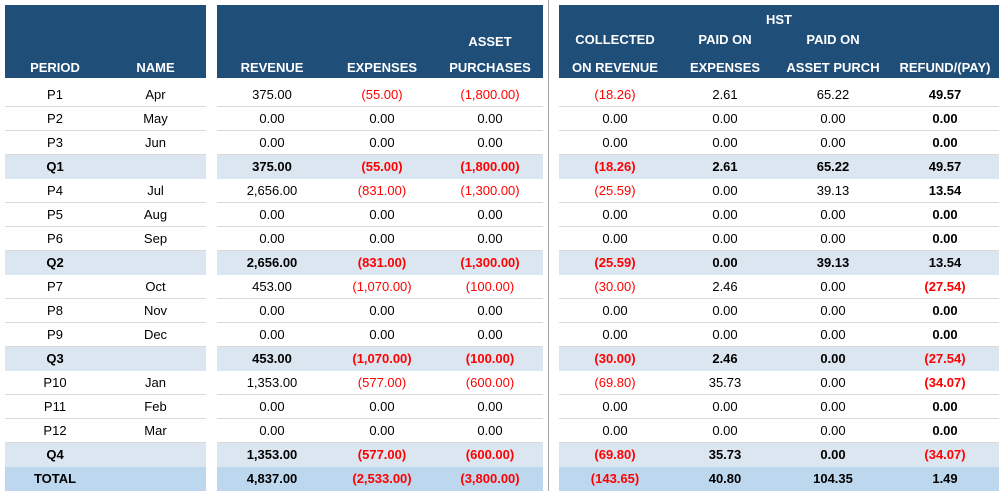  Describe the element at coordinates (105, 383) in the screenshot. I see `table-row: P10 Jan` at that location.